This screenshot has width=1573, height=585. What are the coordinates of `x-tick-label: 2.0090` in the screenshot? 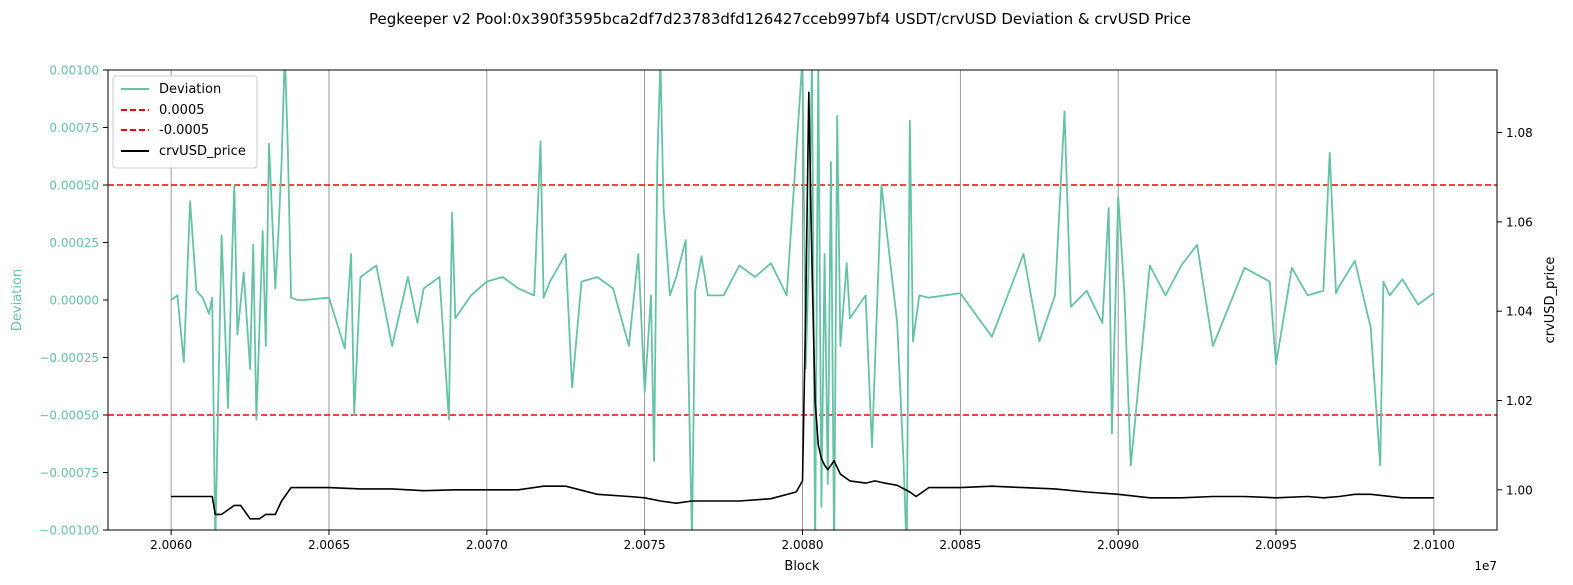 It's located at (1118, 545).